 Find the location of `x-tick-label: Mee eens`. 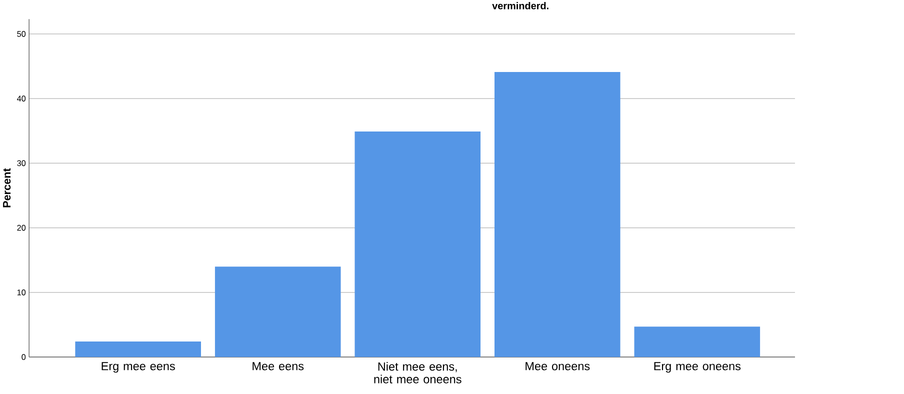

x-tick-label: Mee eens is located at coordinates (278, 366).